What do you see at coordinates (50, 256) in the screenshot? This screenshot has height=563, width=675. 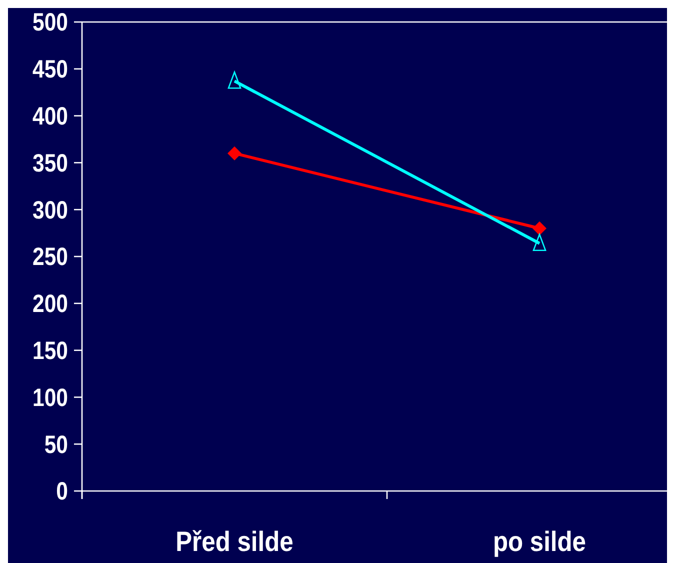 I see `y-tick-label: 250` at bounding box center [50, 256].